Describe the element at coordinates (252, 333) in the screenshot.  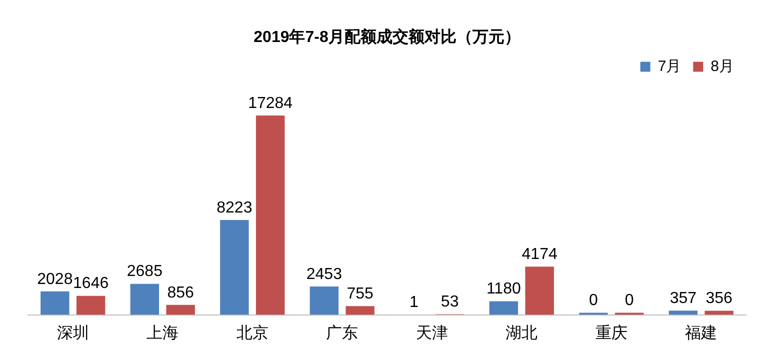
I see `x-tick-label: 北京` at that location.